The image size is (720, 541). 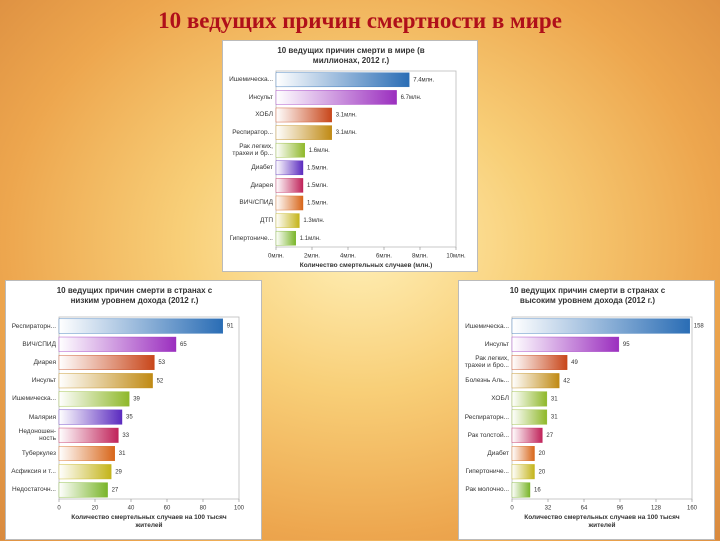 I want to click on value-label: 42, so click(x=566, y=381).